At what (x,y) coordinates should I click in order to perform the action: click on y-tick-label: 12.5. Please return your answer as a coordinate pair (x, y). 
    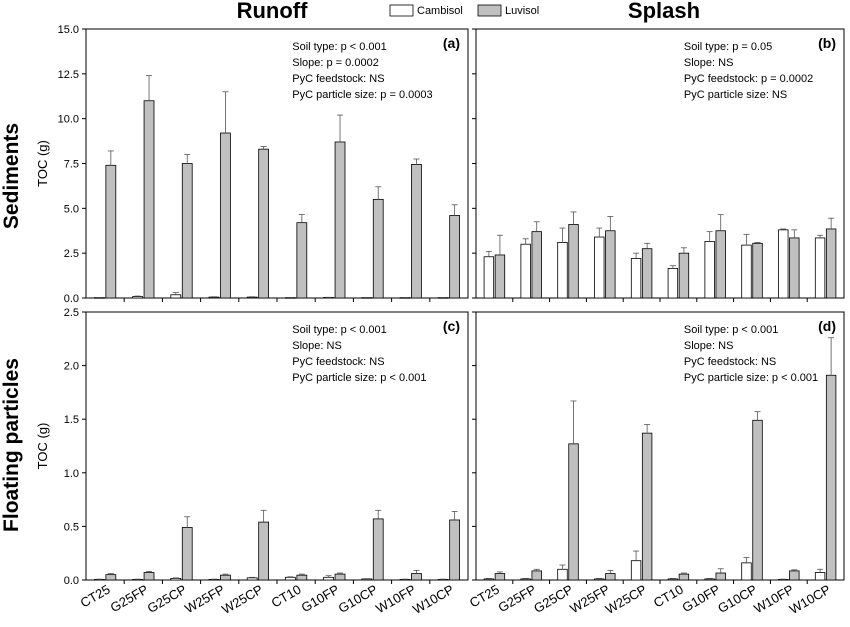
    Looking at the image, I should click on (68, 75).